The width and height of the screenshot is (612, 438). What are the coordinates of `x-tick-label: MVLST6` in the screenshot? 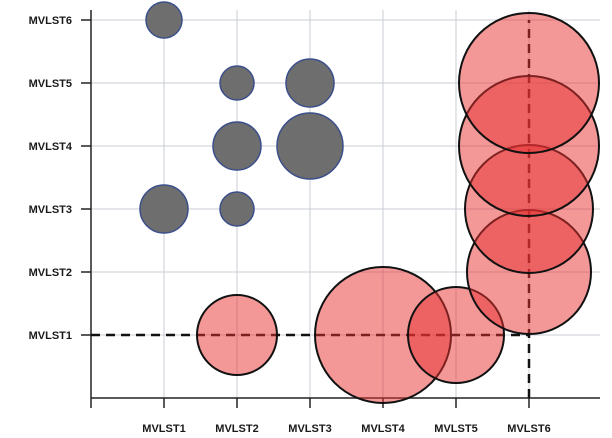 It's located at (528, 429).